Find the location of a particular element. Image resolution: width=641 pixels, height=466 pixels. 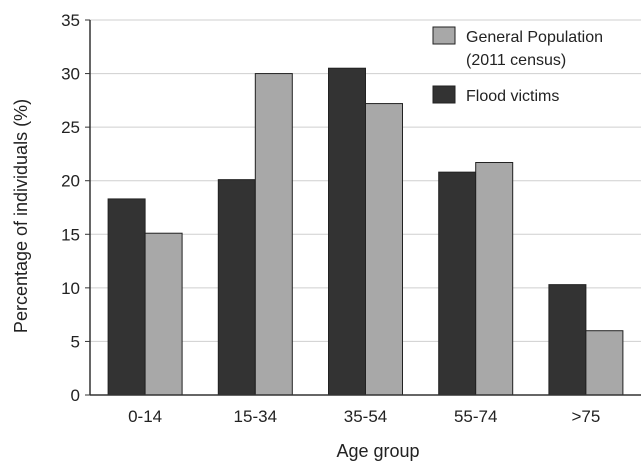

legend-label: Flood victims is located at coordinates (512, 96).